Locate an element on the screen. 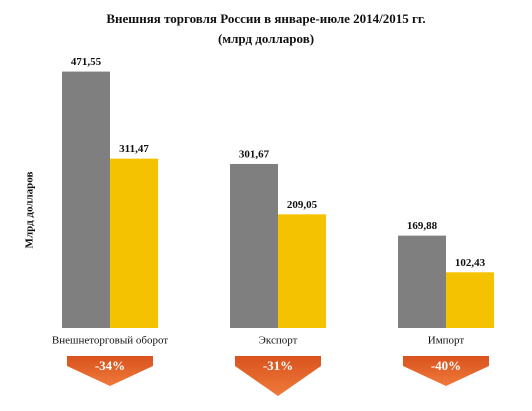 This screenshot has width=532, height=411. annotation: -34% is located at coordinates (110, 365).